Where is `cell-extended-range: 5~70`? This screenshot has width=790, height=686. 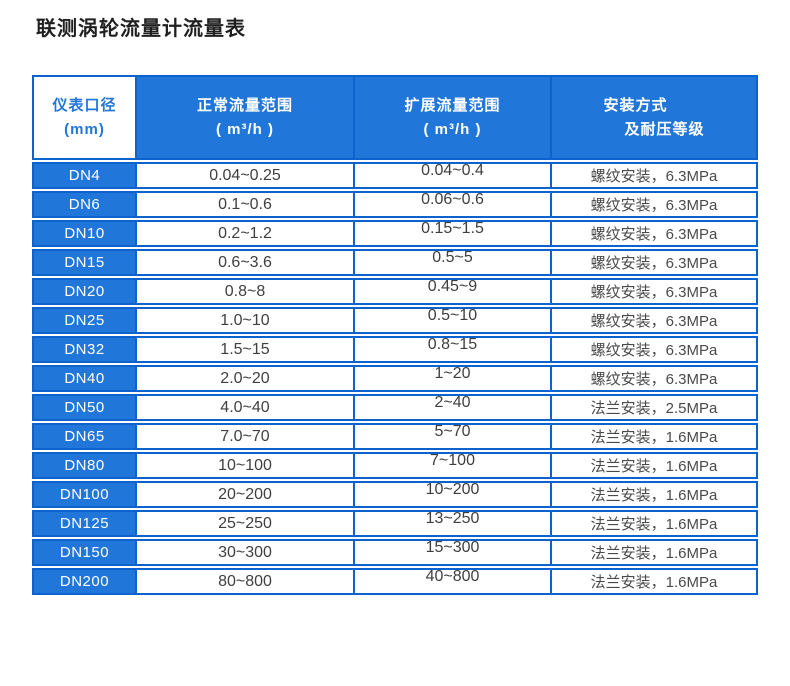
cell-extended-range: 5~70 is located at coordinates (451, 436).